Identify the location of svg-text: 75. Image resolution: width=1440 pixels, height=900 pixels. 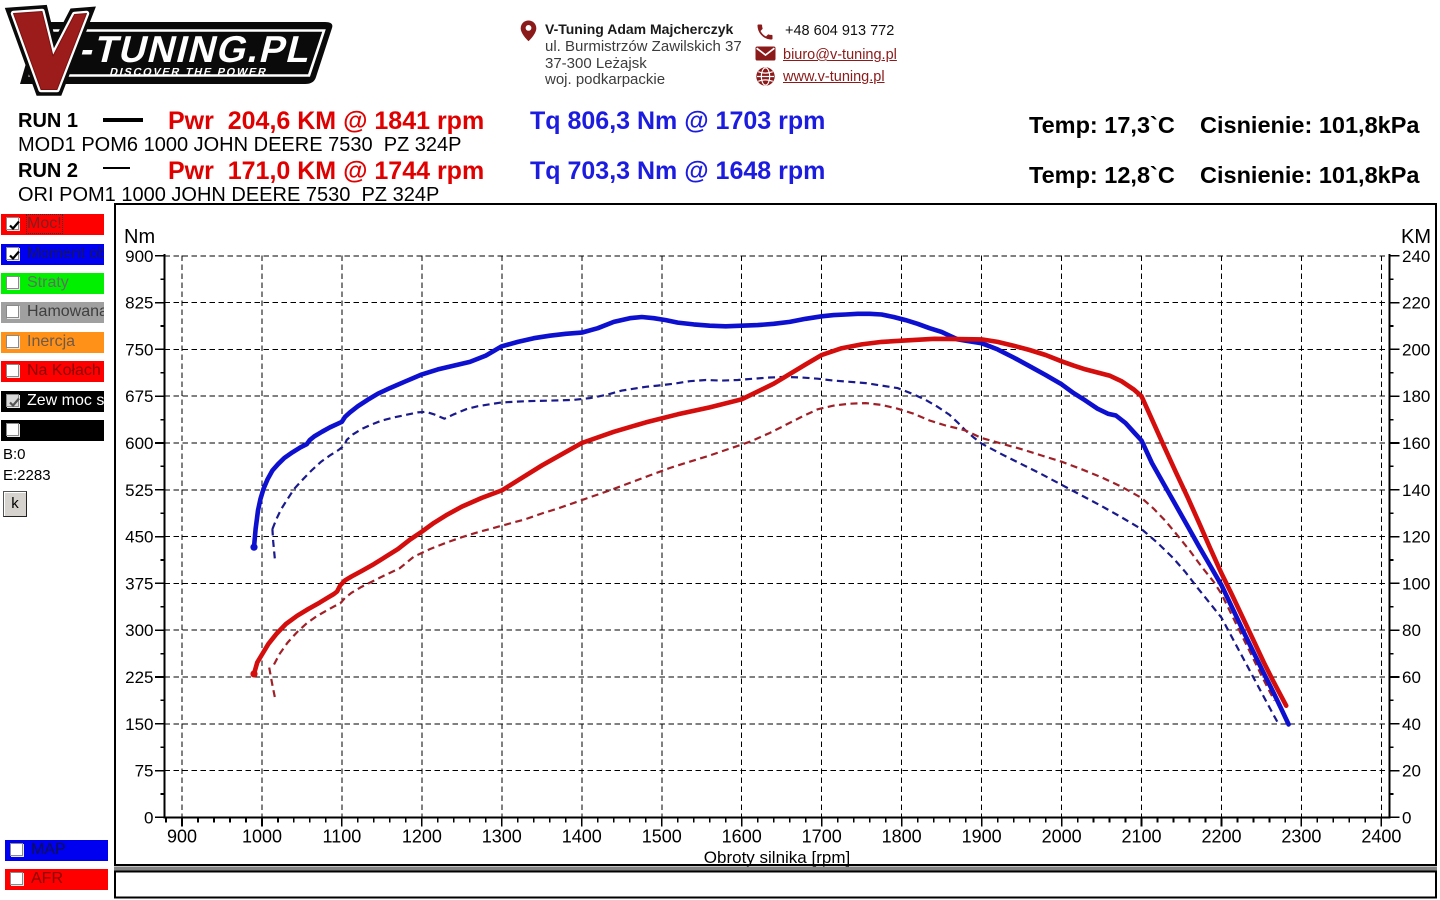
(144, 771).